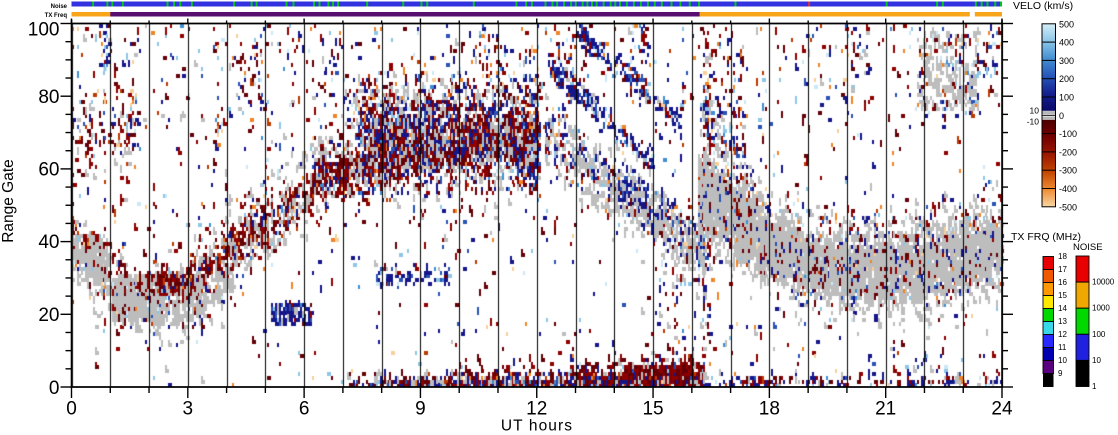 This screenshot has width=1118, height=435. What do you see at coordinates (1002, 409) in the screenshot?
I see `svg-text: 24` at bounding box center [1002, 409].